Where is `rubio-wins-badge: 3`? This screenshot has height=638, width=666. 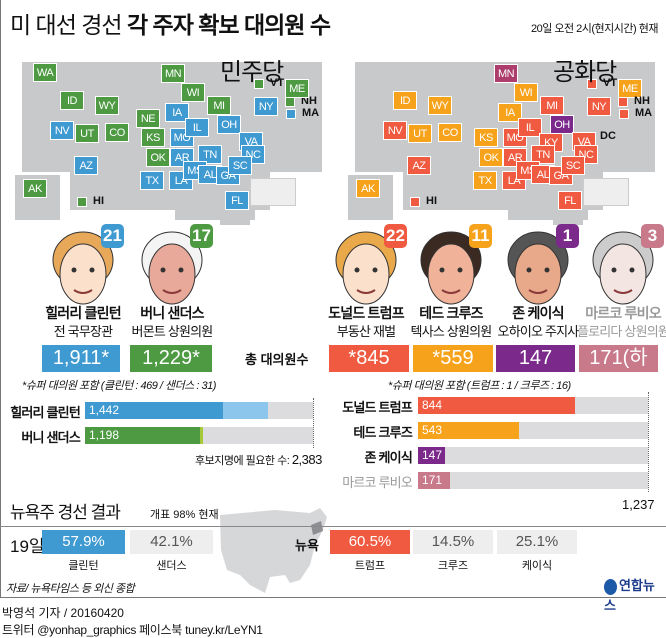
rubio-wins-badge: 3 is located at coordinates (652, 236).